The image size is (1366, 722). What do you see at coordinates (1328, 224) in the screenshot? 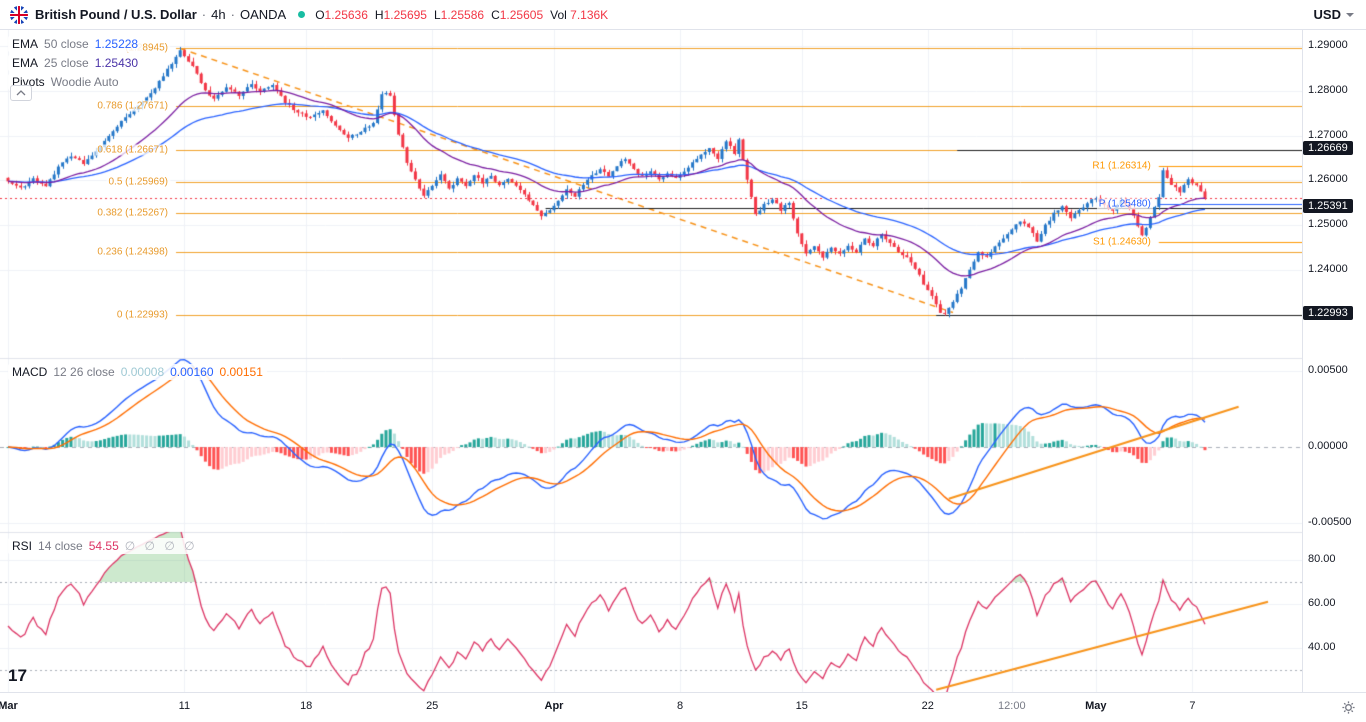
I see `y-axis-tick: 1.25000` at bounding box center [1328, 224].